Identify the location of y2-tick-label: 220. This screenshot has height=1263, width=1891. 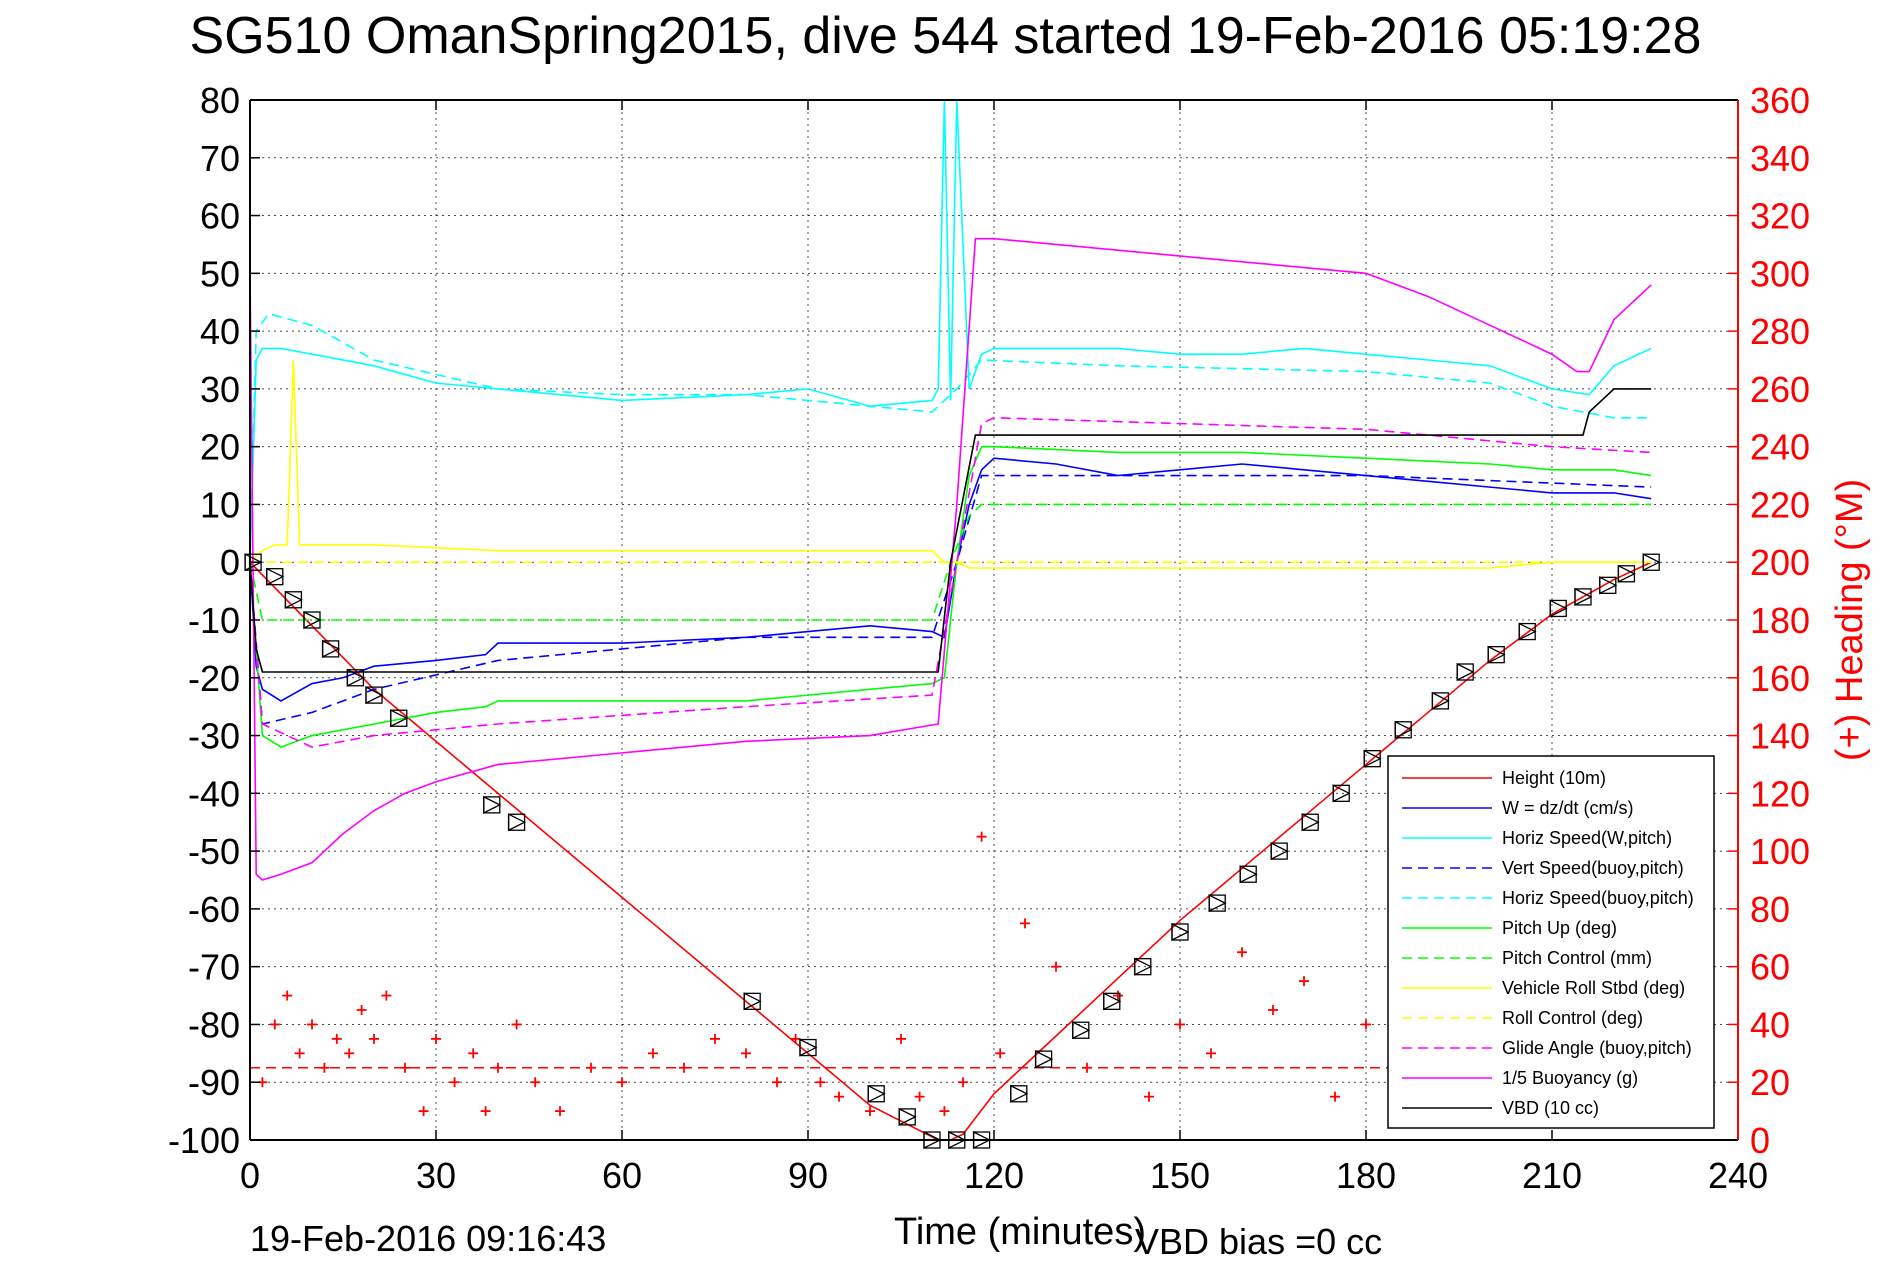
(1780, 504).